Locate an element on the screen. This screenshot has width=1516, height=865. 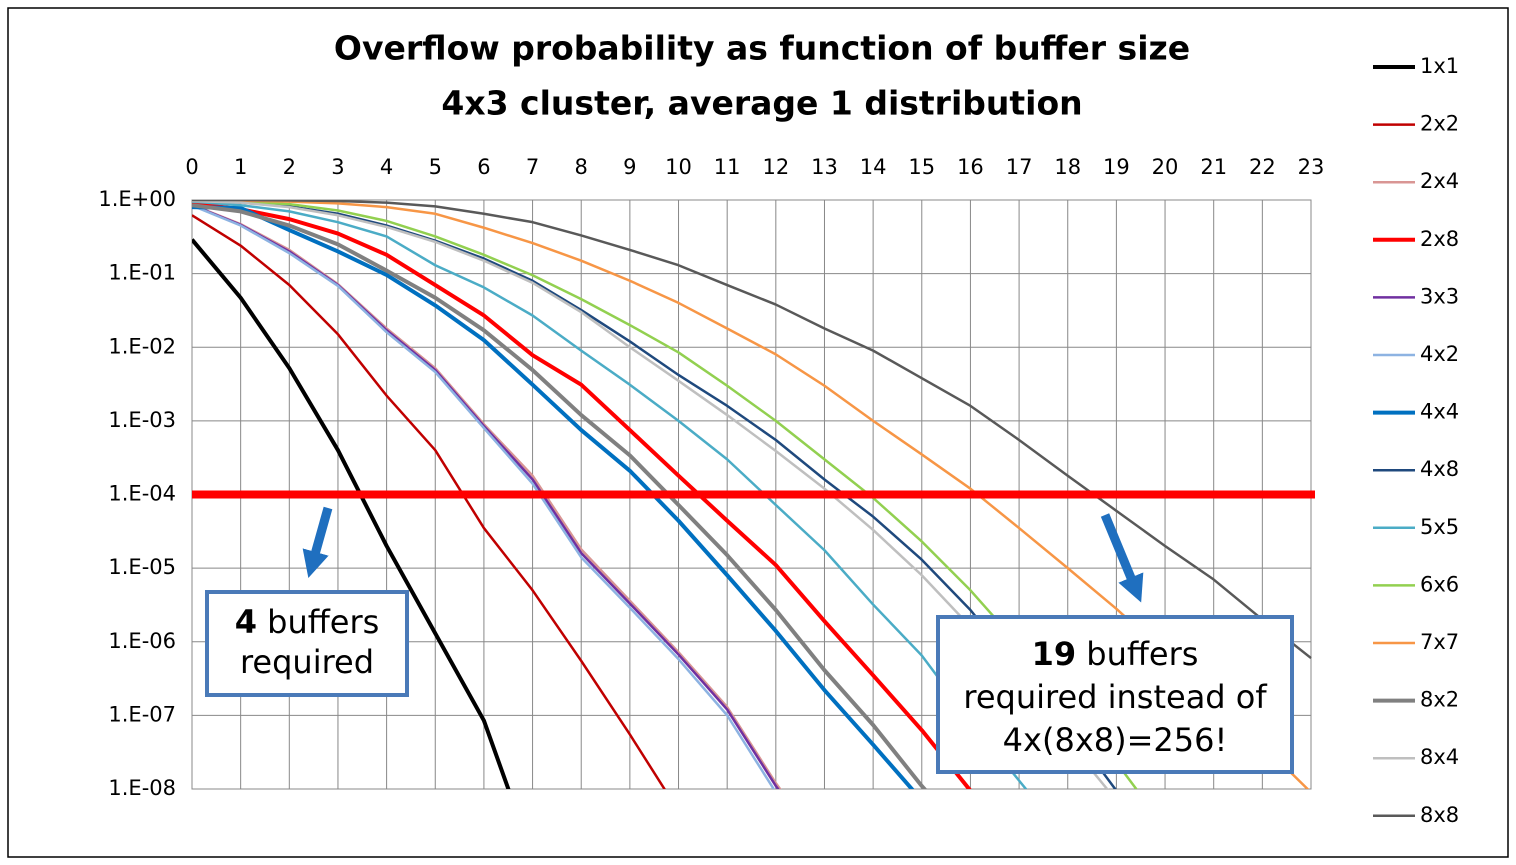
annotation-bold: 4 is located at coordinates (246, 622).